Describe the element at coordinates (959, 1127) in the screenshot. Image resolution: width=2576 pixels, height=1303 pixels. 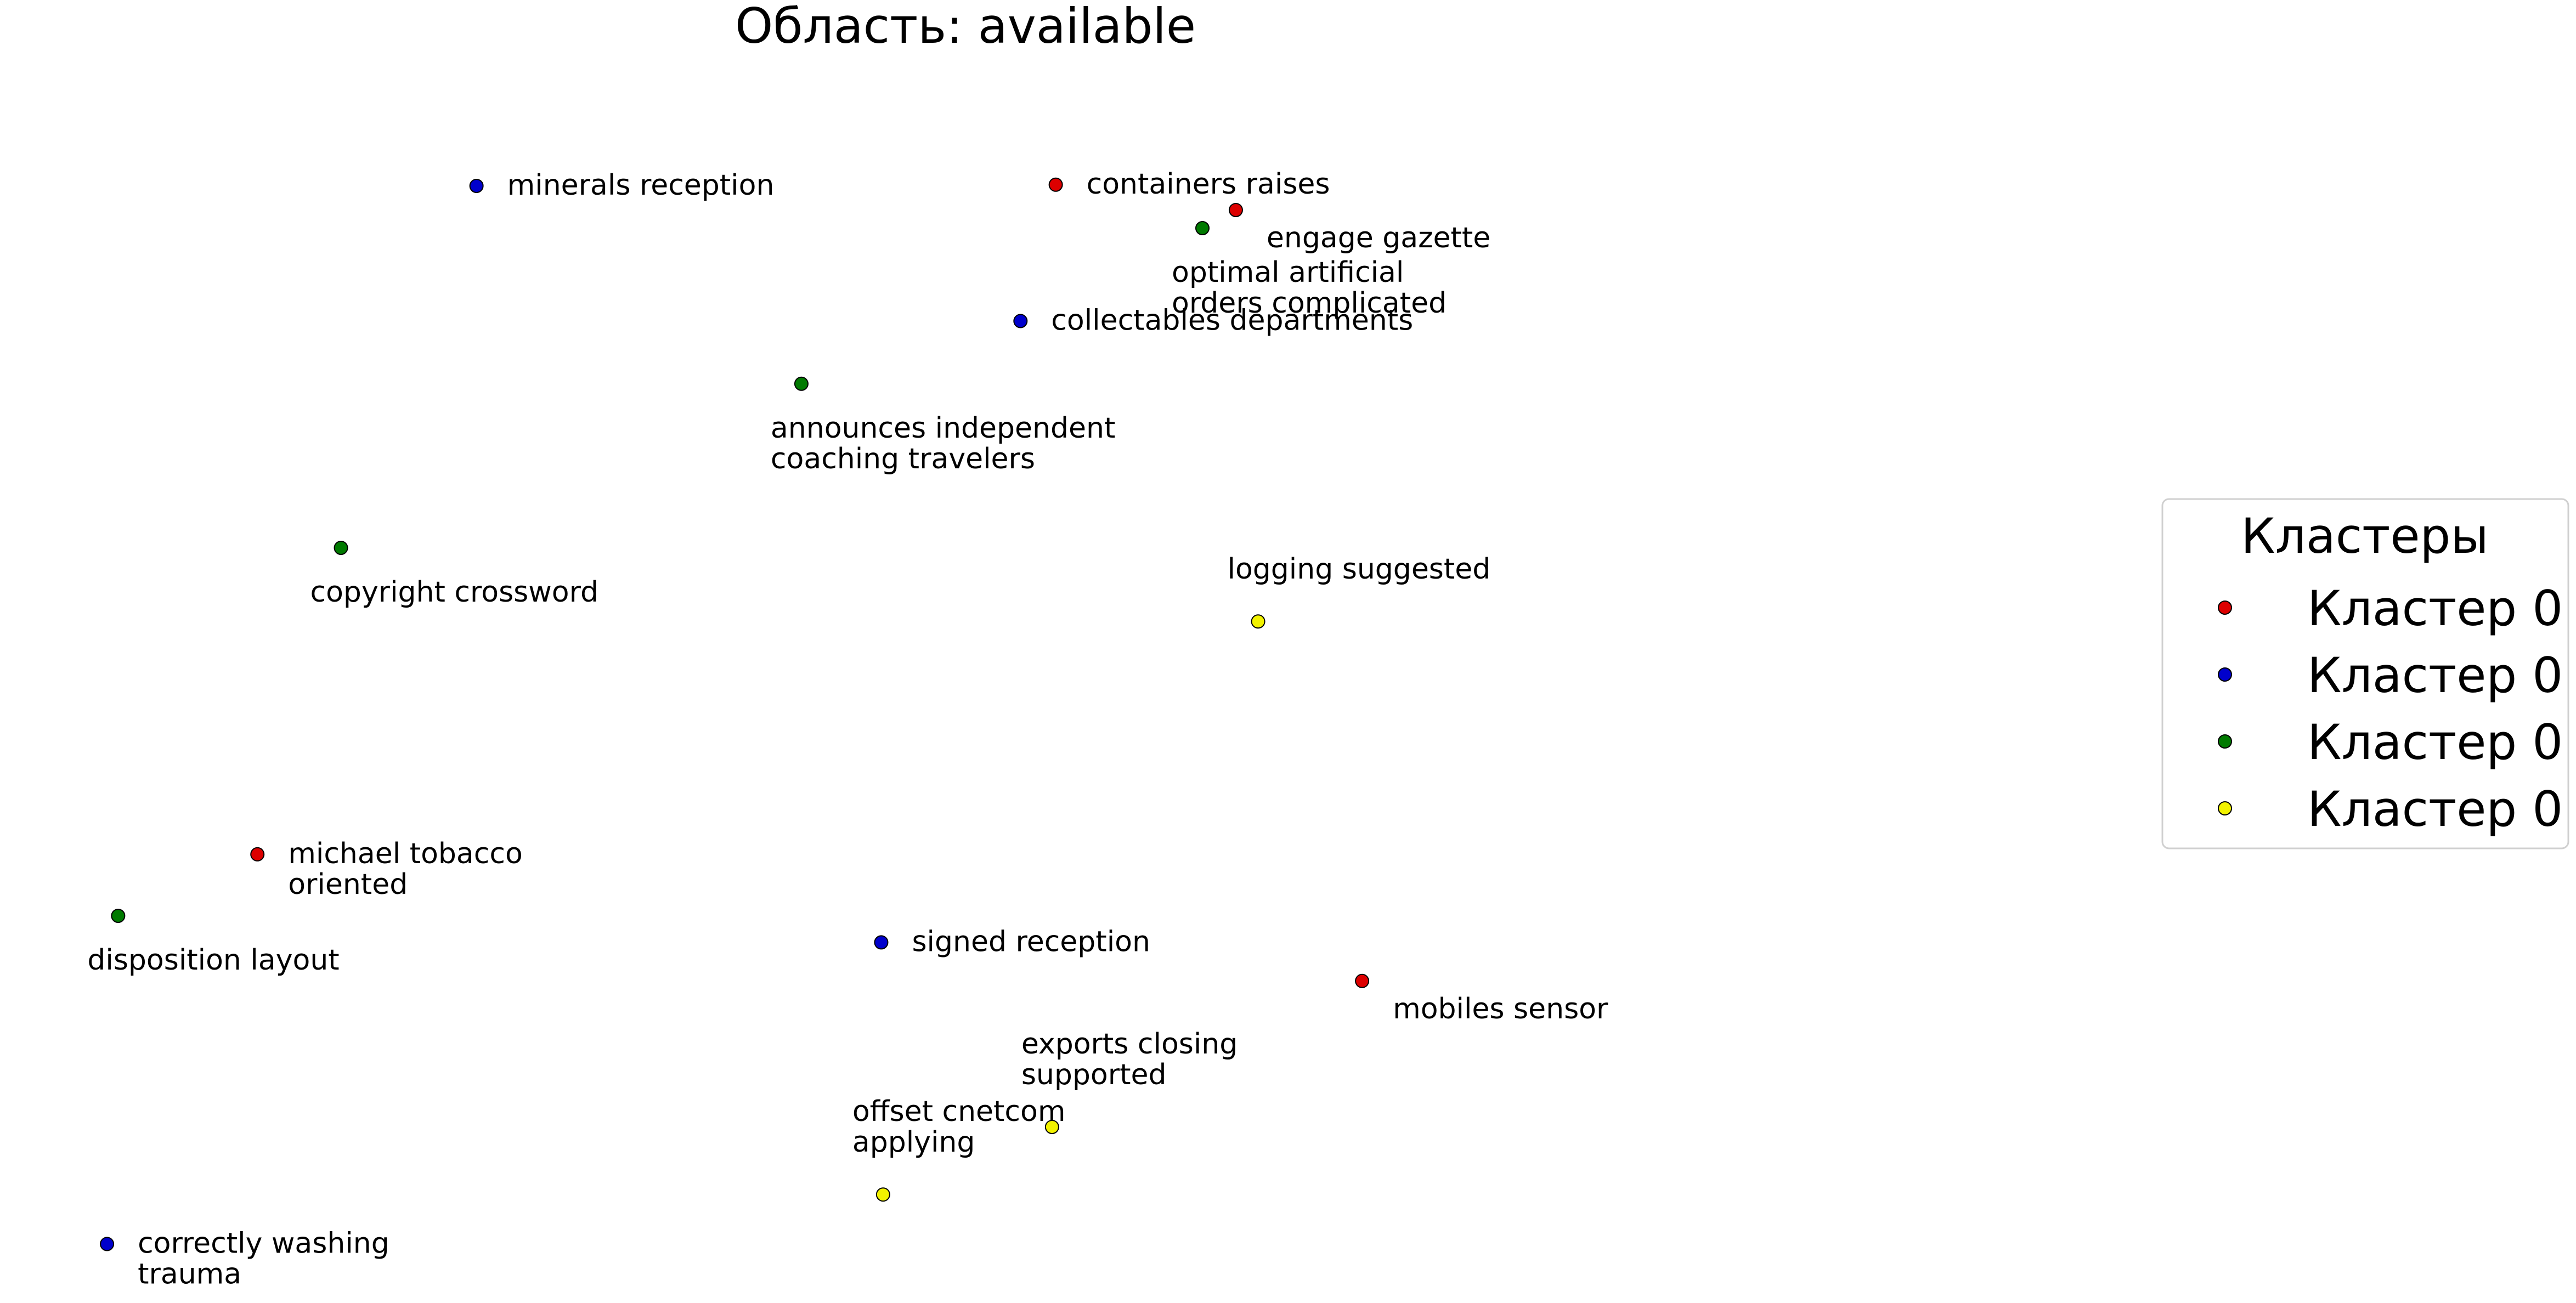
I see `point-label: offset cnetcom applying` at that location.